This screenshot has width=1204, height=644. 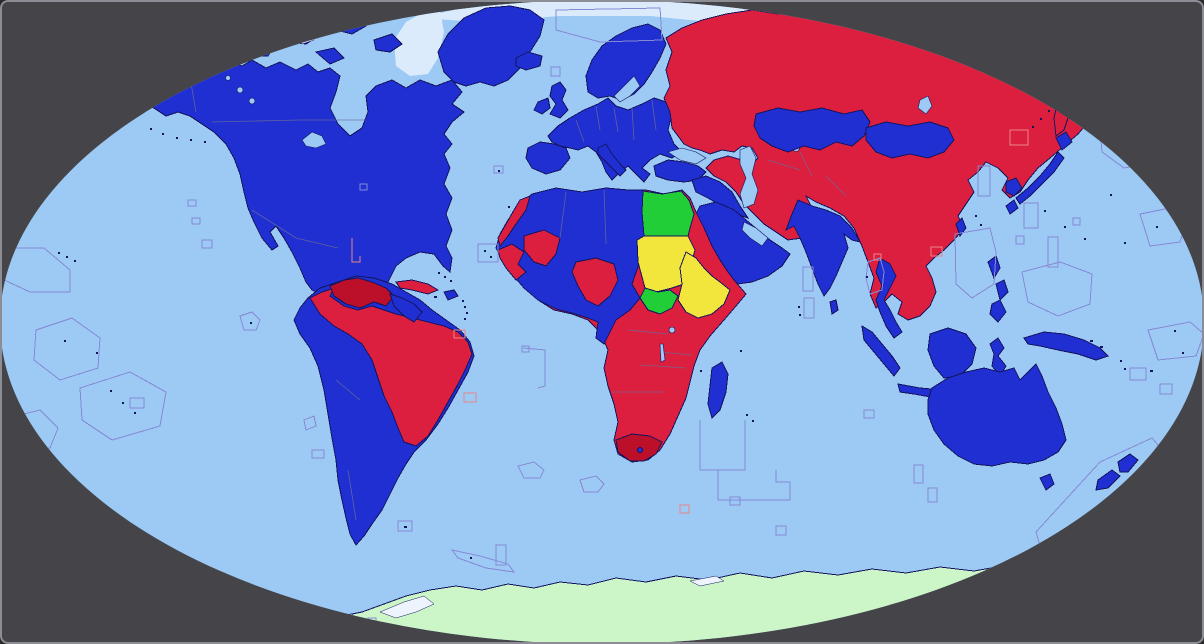 I want to click on region-turkey, so click(x=680, y=171).